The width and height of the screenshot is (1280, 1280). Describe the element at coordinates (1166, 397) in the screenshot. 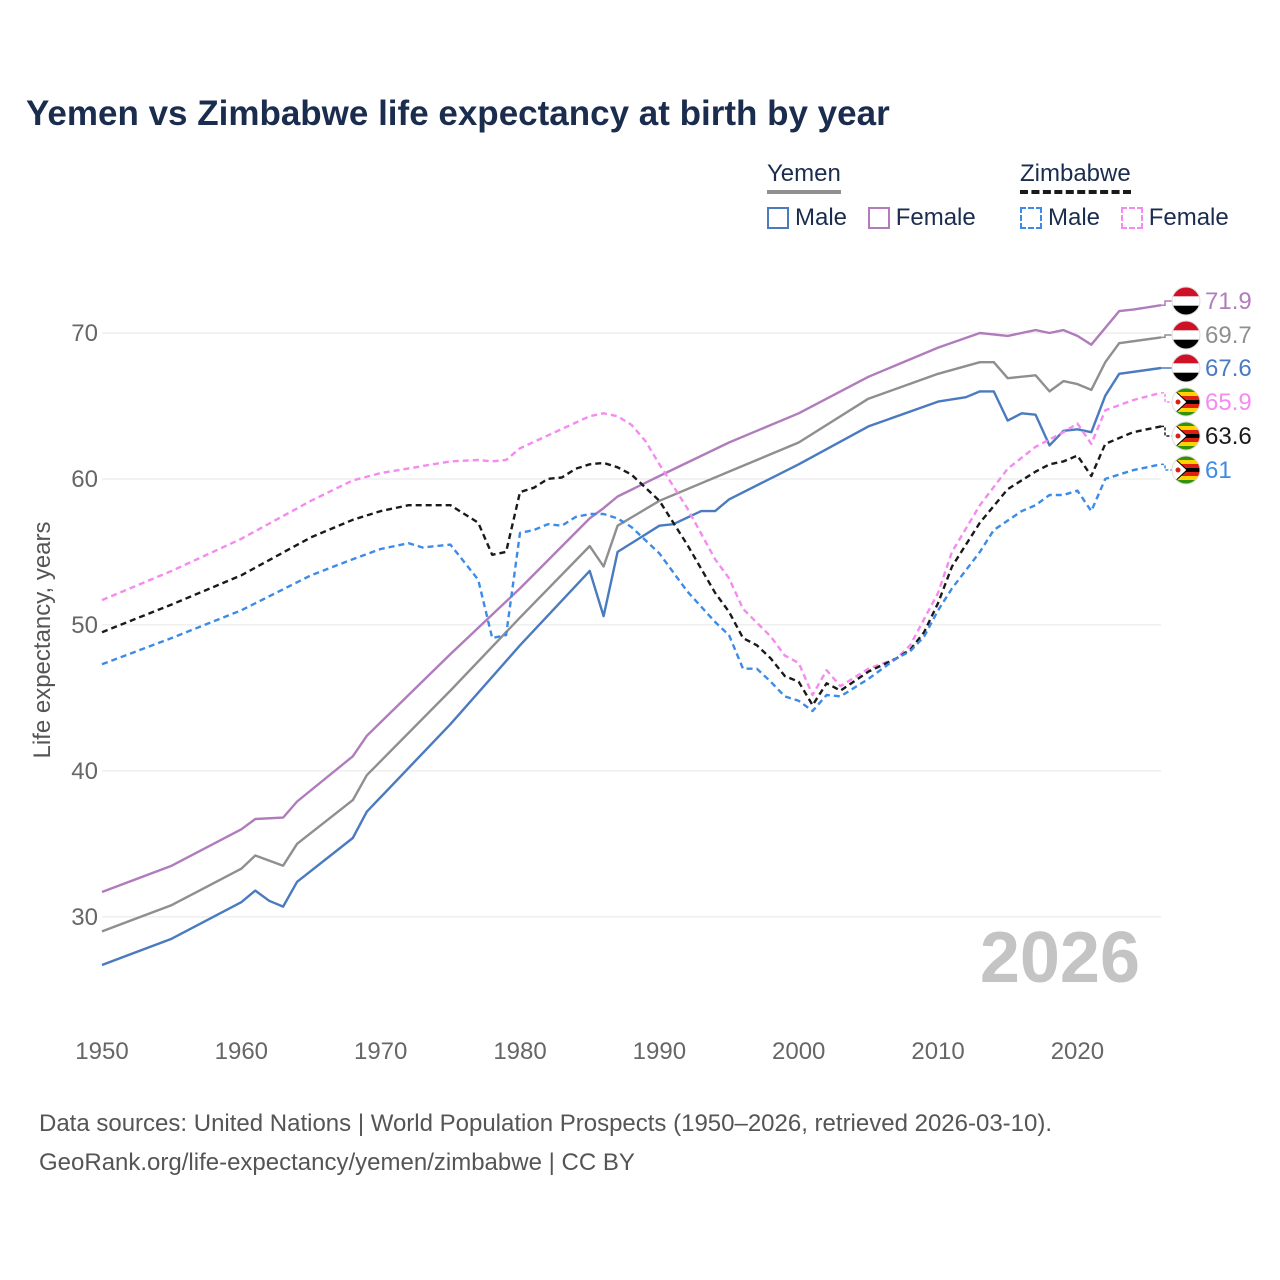

I see `connector-zimbabwe-female` at that location.